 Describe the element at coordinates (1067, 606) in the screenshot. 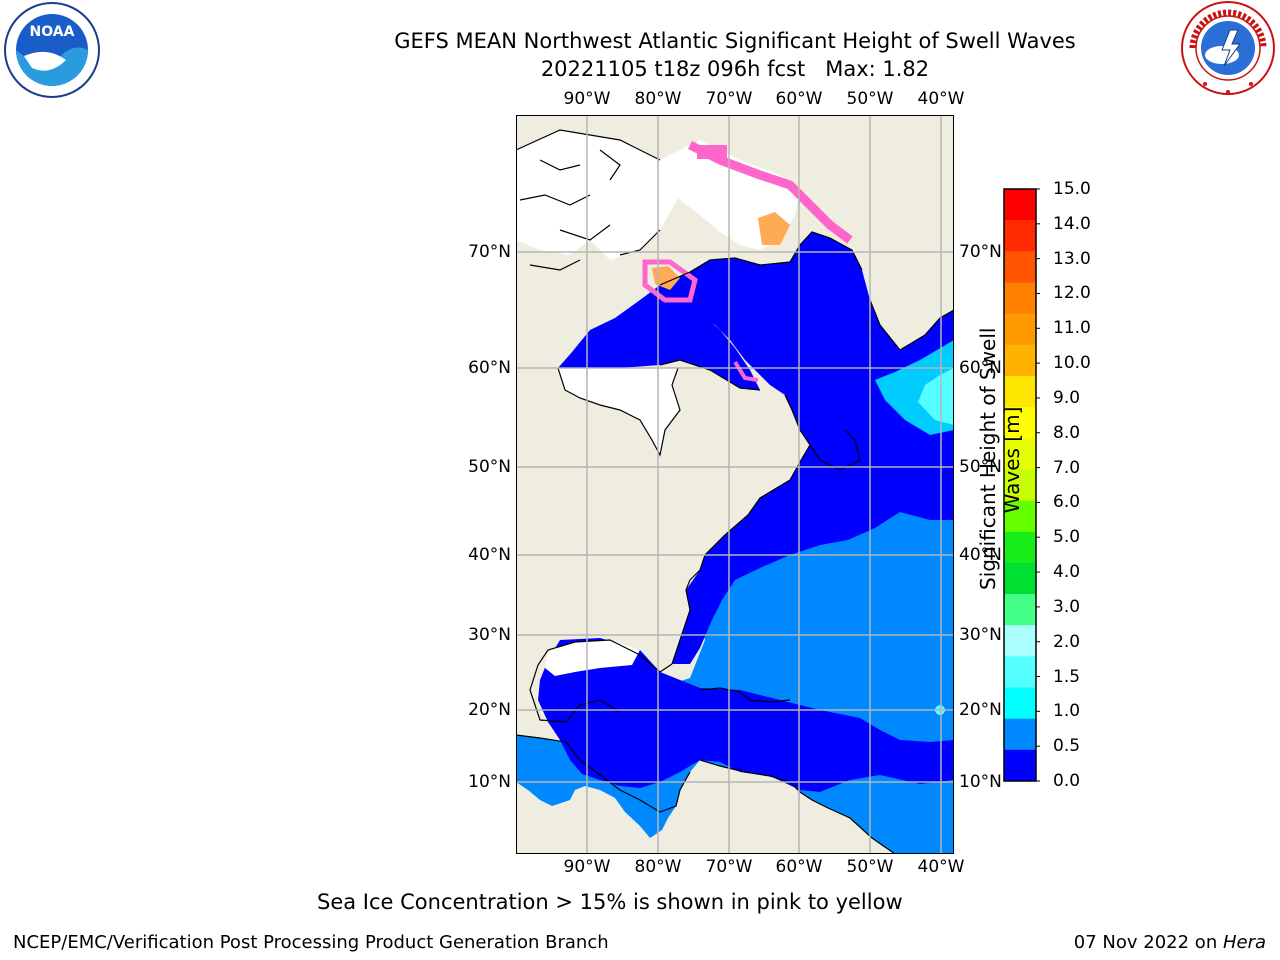

I see `colorbar-tick-label: 3.0` at that location.